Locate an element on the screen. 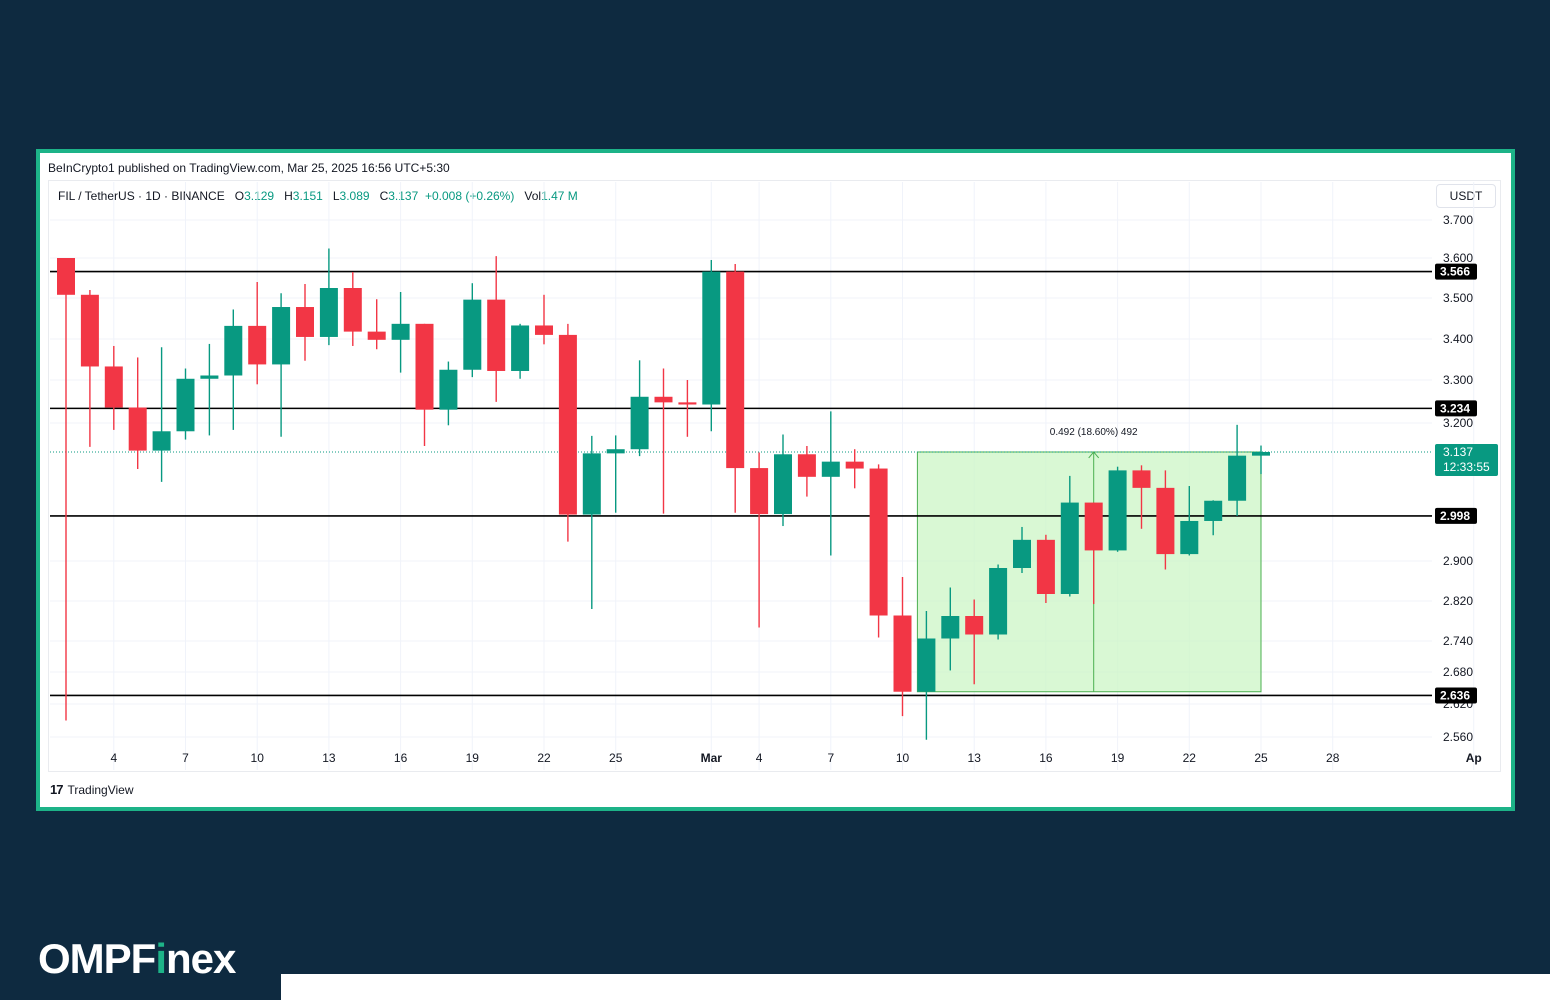  x-tick-label: 10 is located at coordinates (258, 758).